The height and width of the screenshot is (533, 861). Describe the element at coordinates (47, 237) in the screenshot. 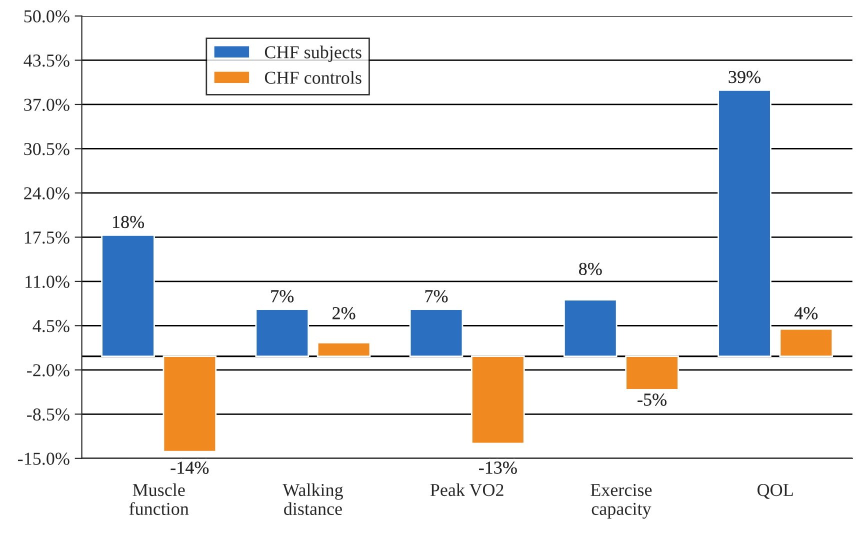

I see `y-tick-label: 17.5%` at that location.